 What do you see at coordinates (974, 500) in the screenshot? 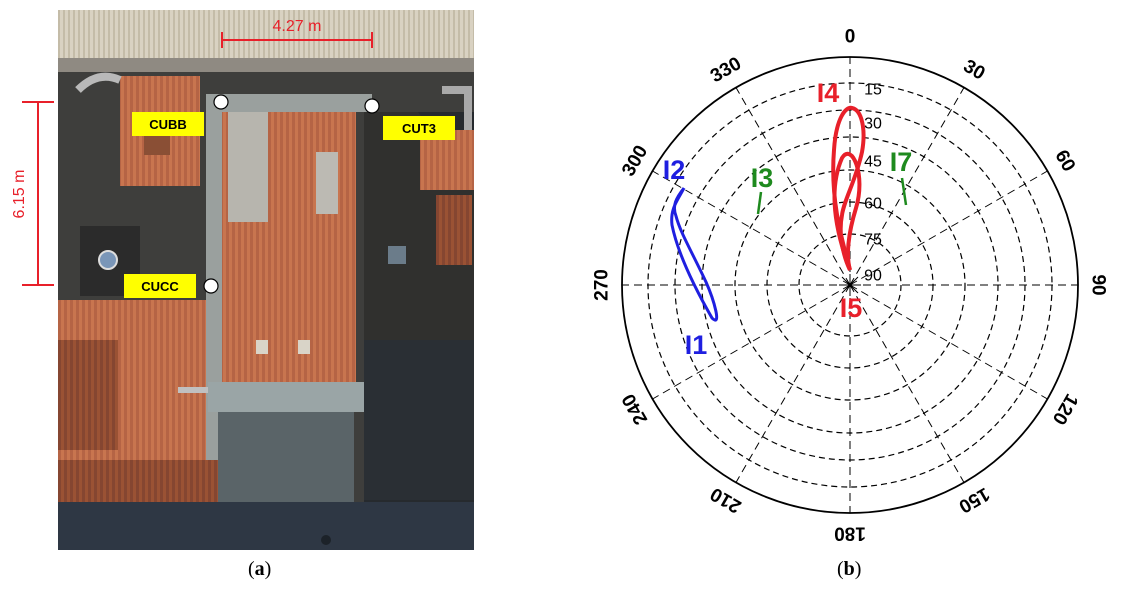
I see `azimuth-label: 150` at bounding box center [974, 500].